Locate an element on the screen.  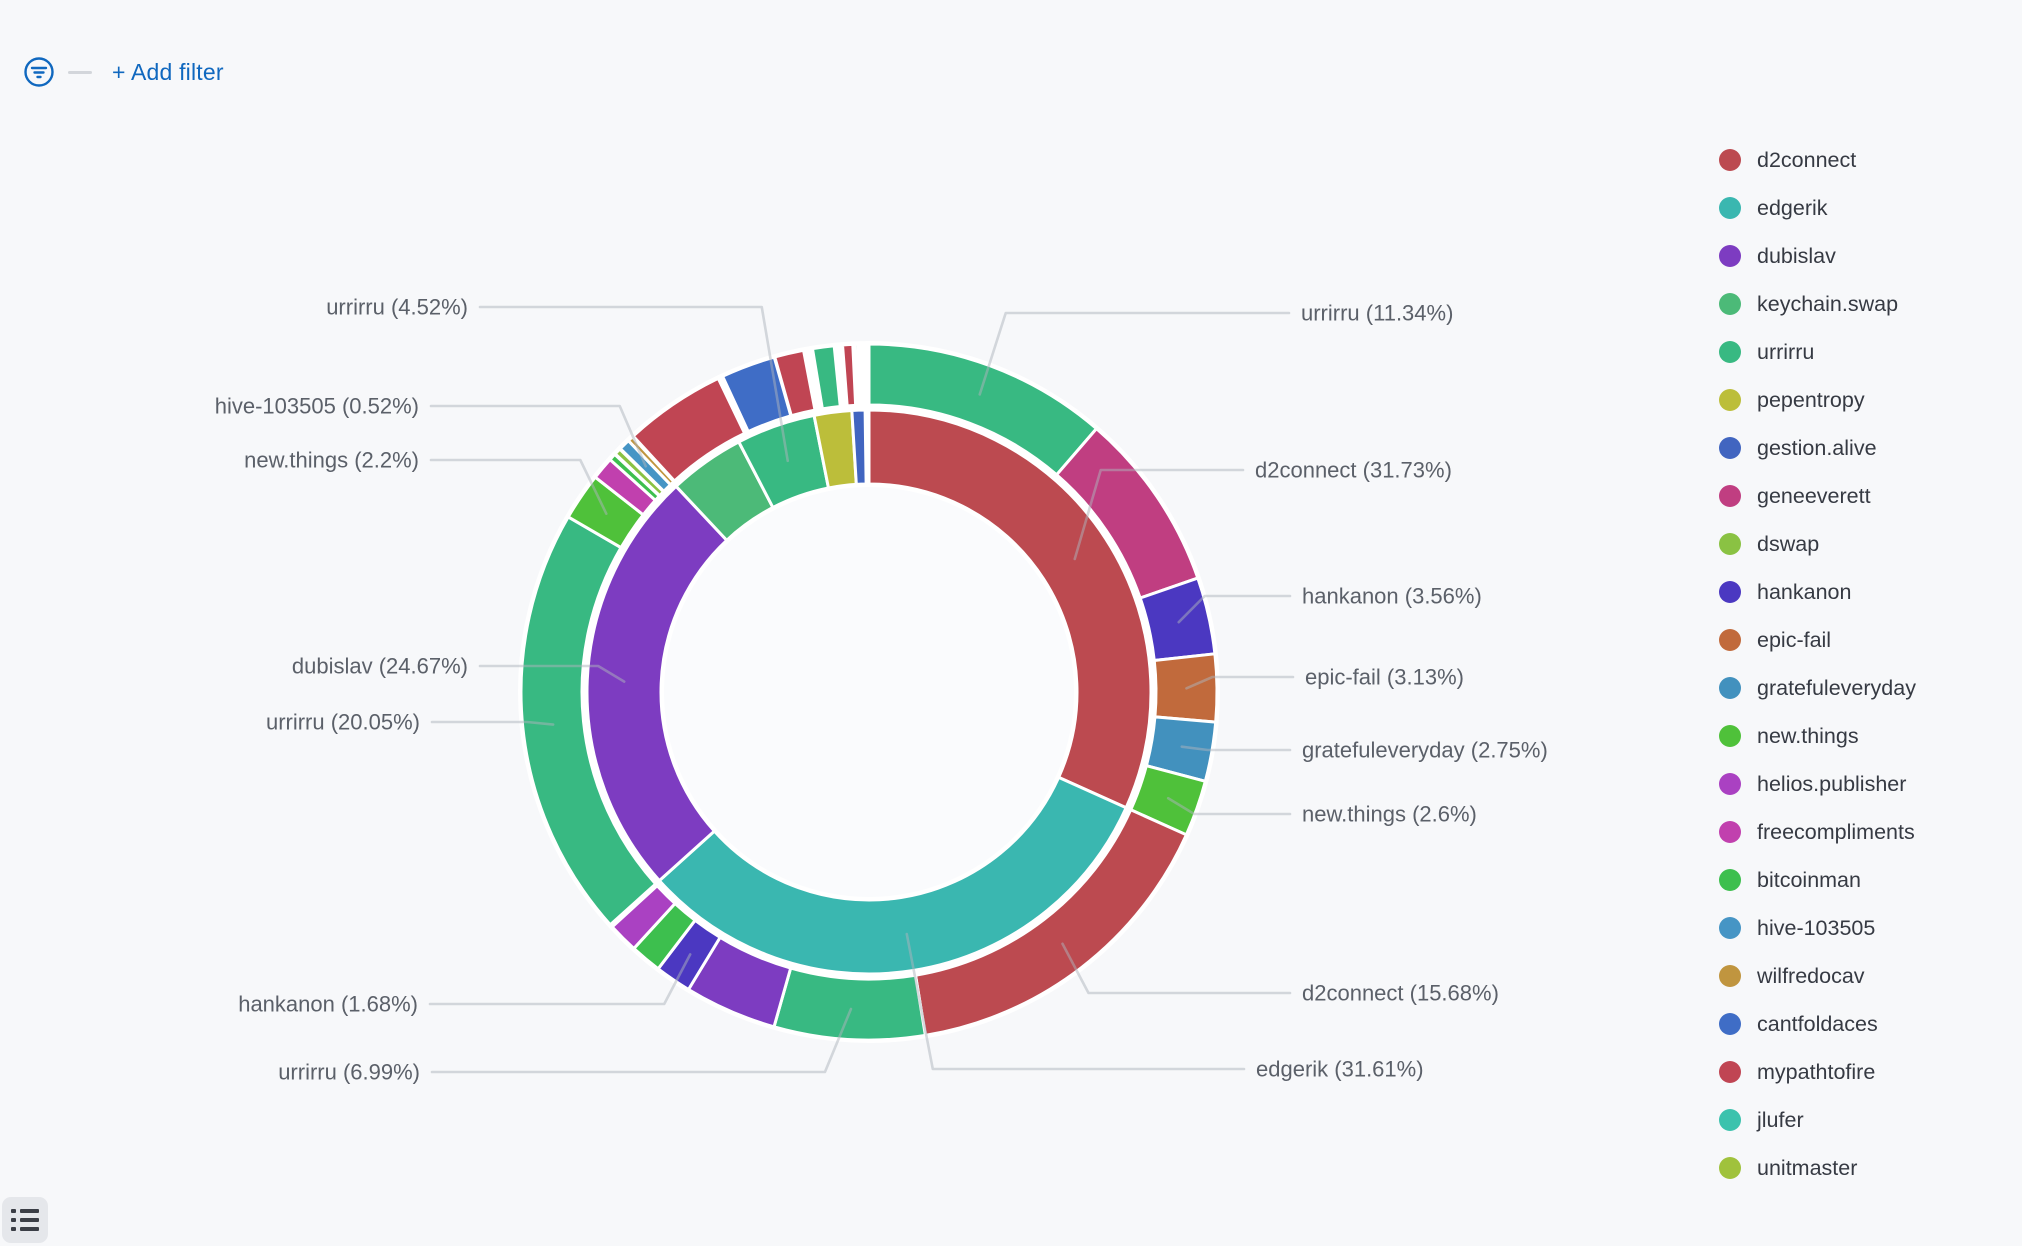
slice-inner-edgerik is located at coordinates (892, 875).